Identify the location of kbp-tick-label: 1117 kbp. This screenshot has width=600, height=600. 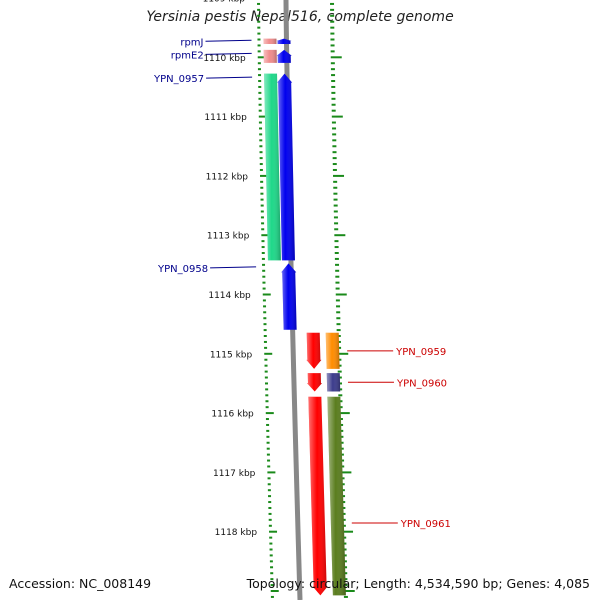
(234, 474).